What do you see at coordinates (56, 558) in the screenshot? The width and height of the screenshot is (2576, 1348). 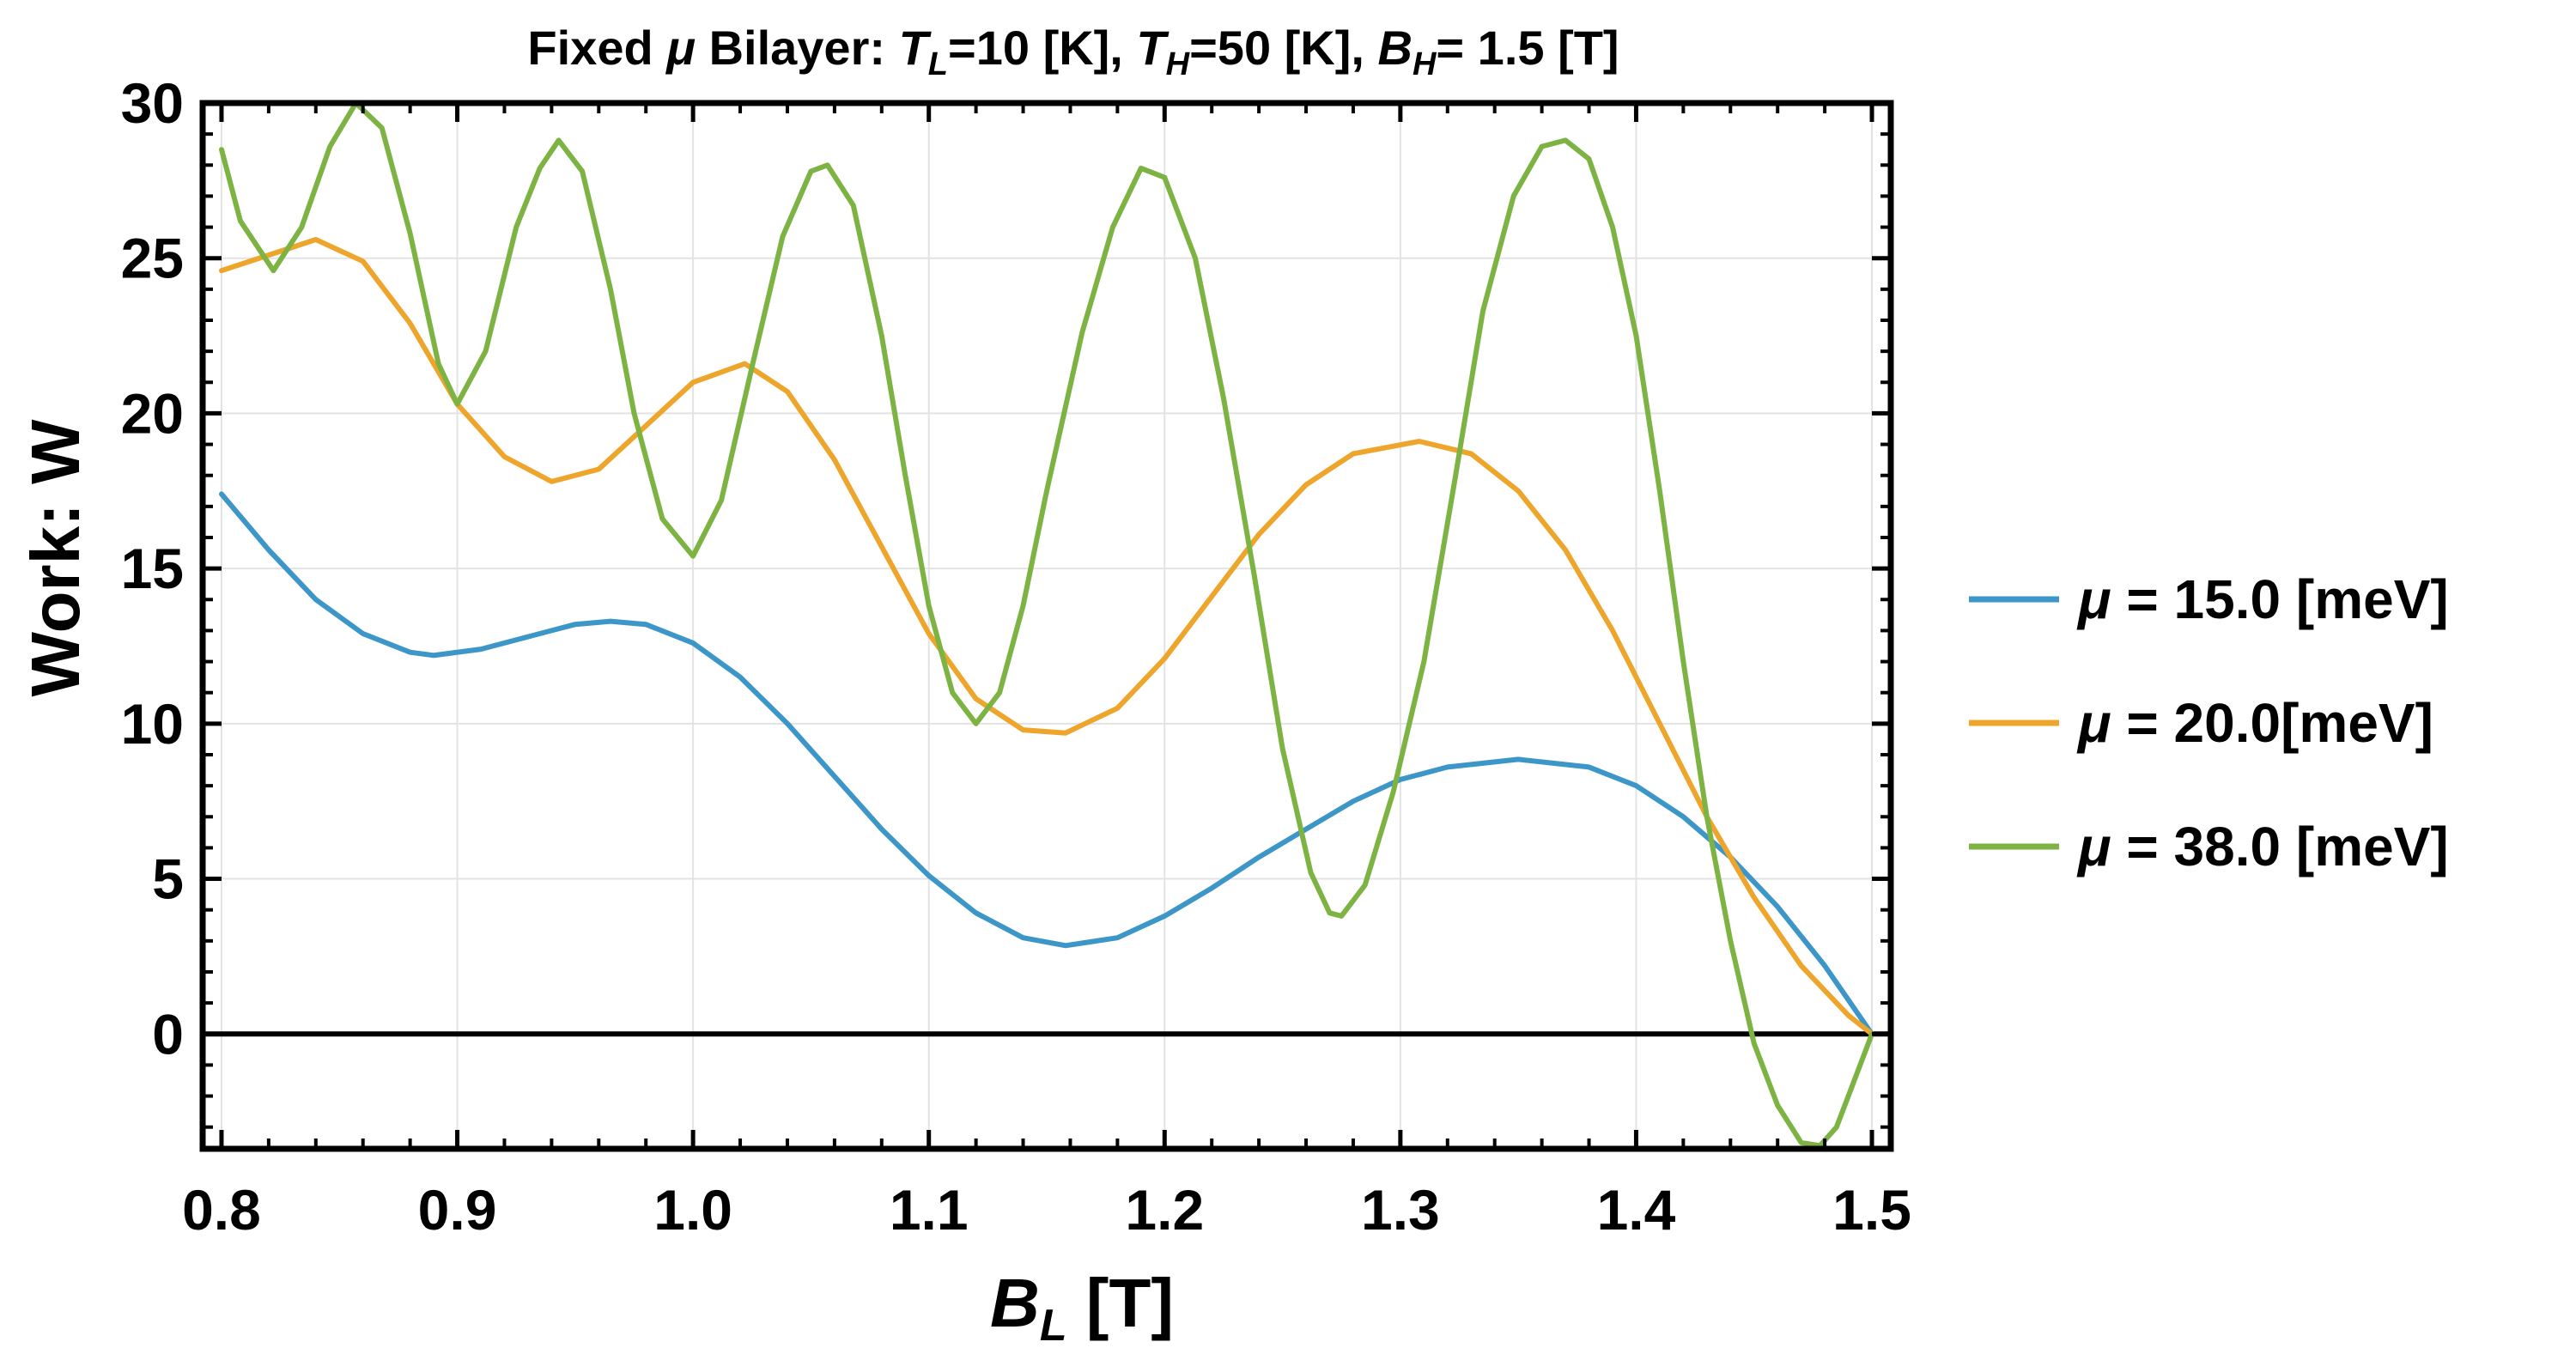 I see `y-axis-label: Work: W` at bounding box center [56, 558].